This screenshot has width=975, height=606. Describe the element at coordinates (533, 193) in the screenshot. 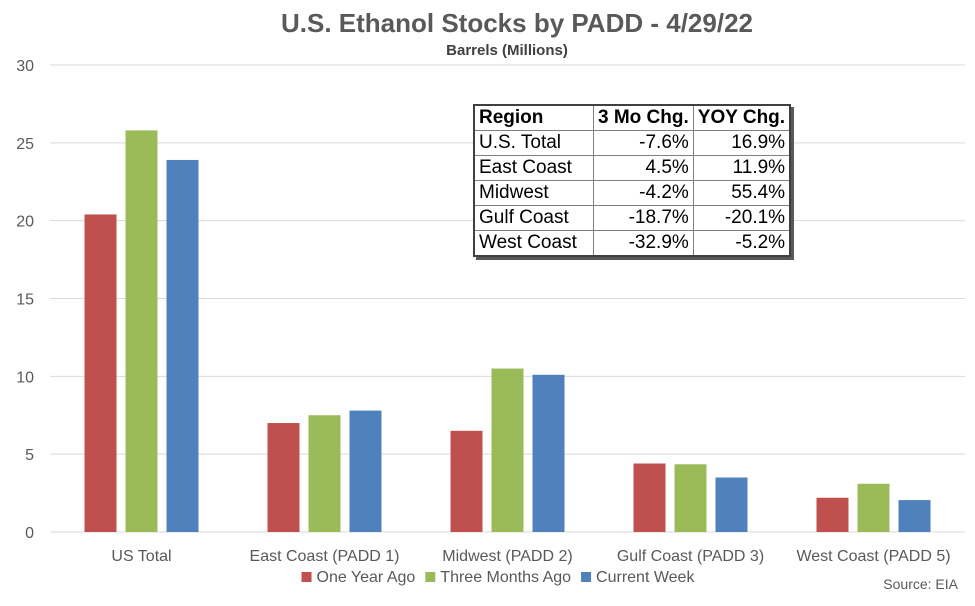

I see `table-cell-region: Midwest` at that location.